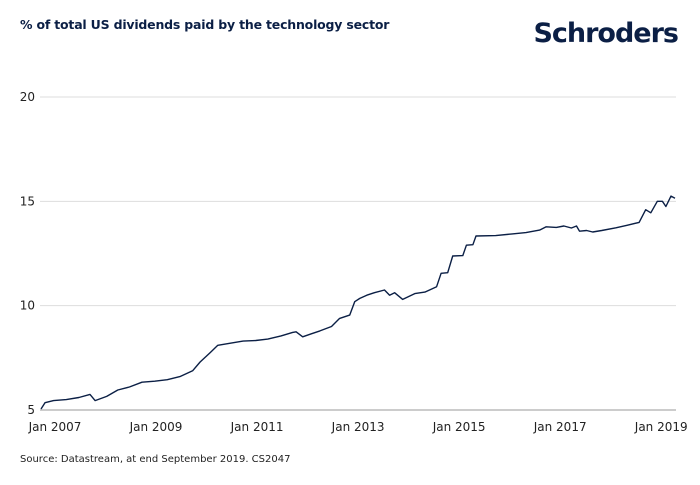 Image resolution: width=700 pixels, height=485 pixels. I want to click on schroders-logo: Schroders, so click(606, 33).